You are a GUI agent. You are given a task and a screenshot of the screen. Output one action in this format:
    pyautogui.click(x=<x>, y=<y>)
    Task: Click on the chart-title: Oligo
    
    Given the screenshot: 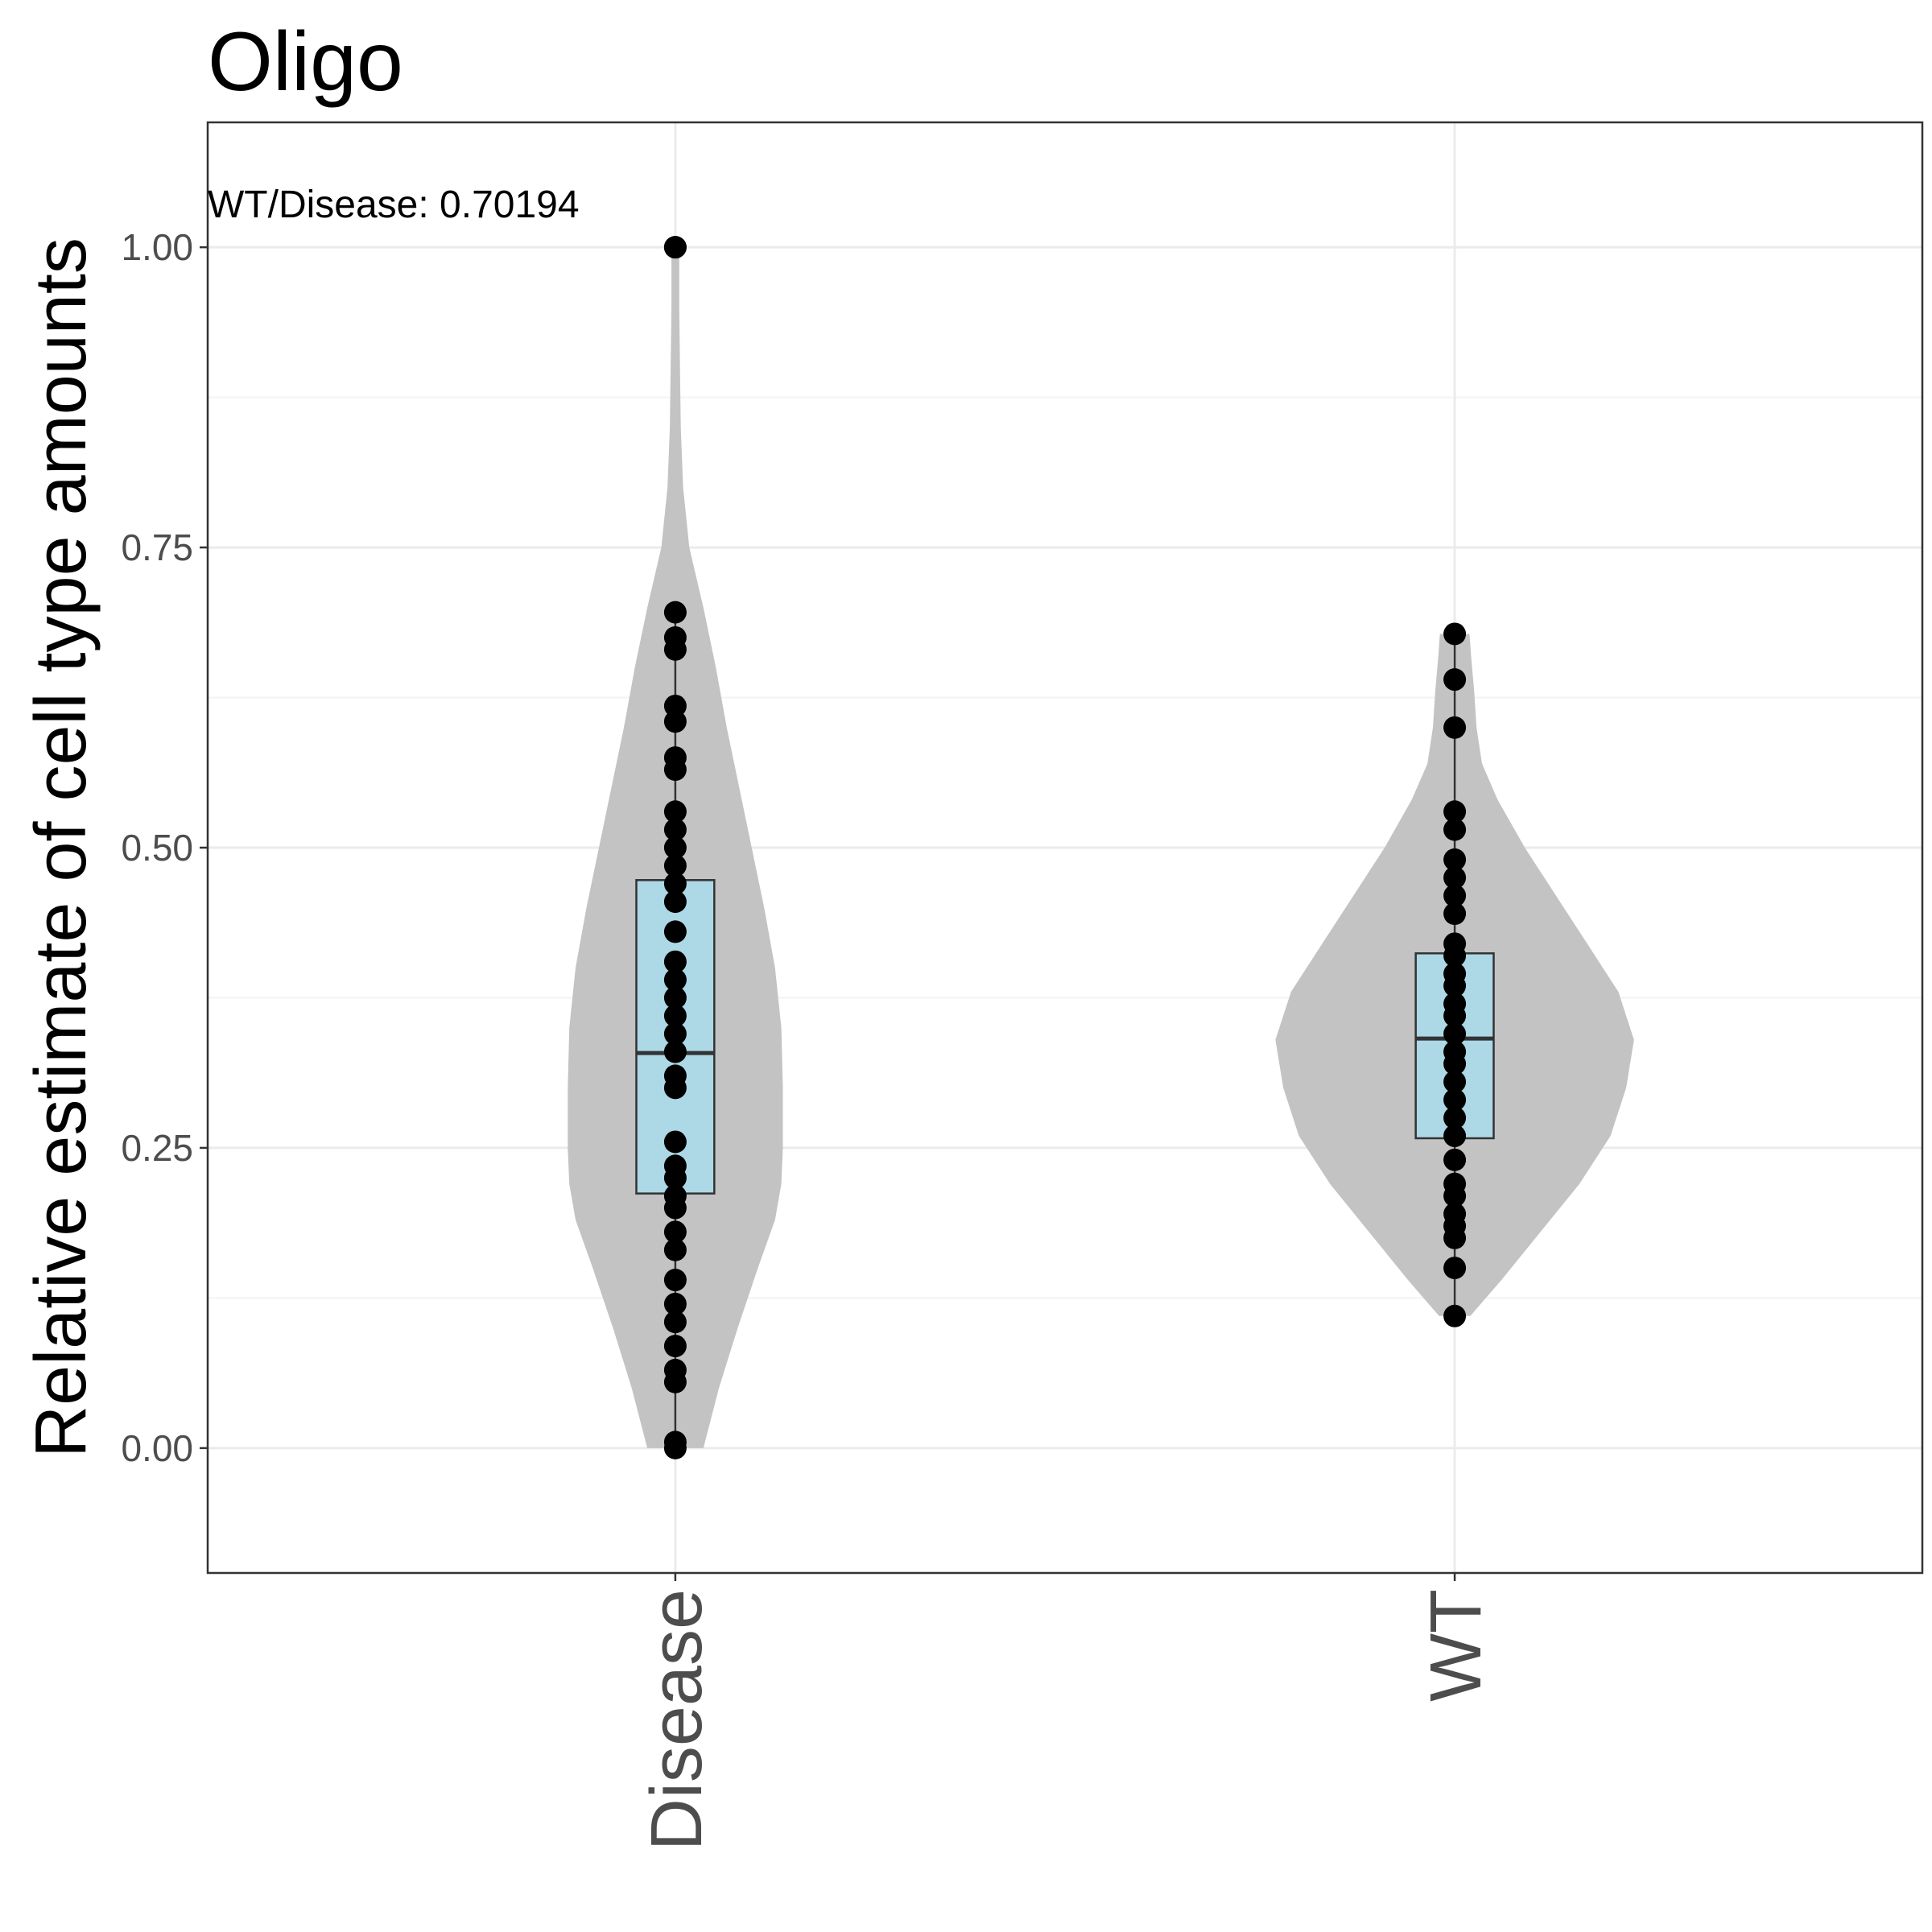 What is the action you would take?
    pyautogui.click(x=305, y=62)
    